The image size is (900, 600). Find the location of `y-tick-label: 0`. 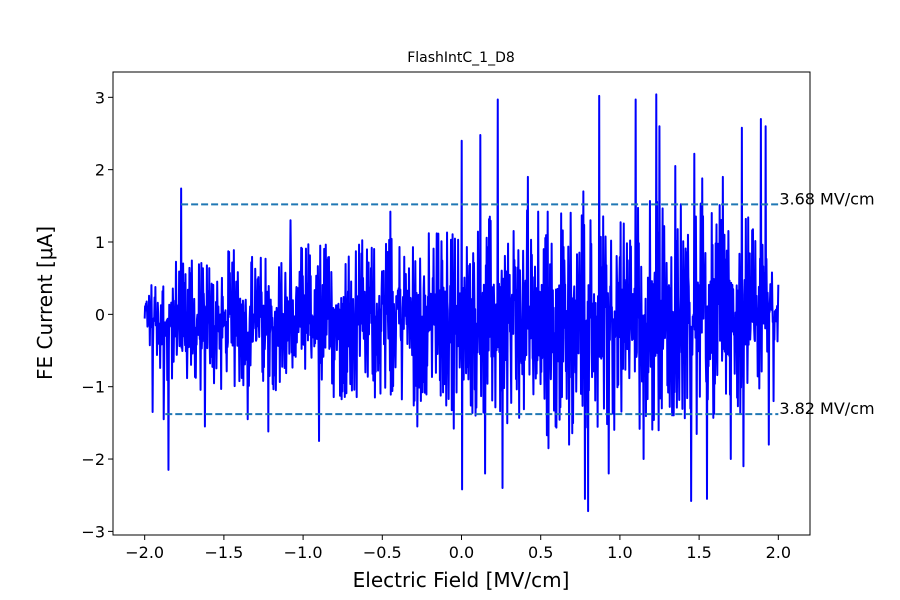

y-tick-label: 0 is located at coordinates (100, 314).